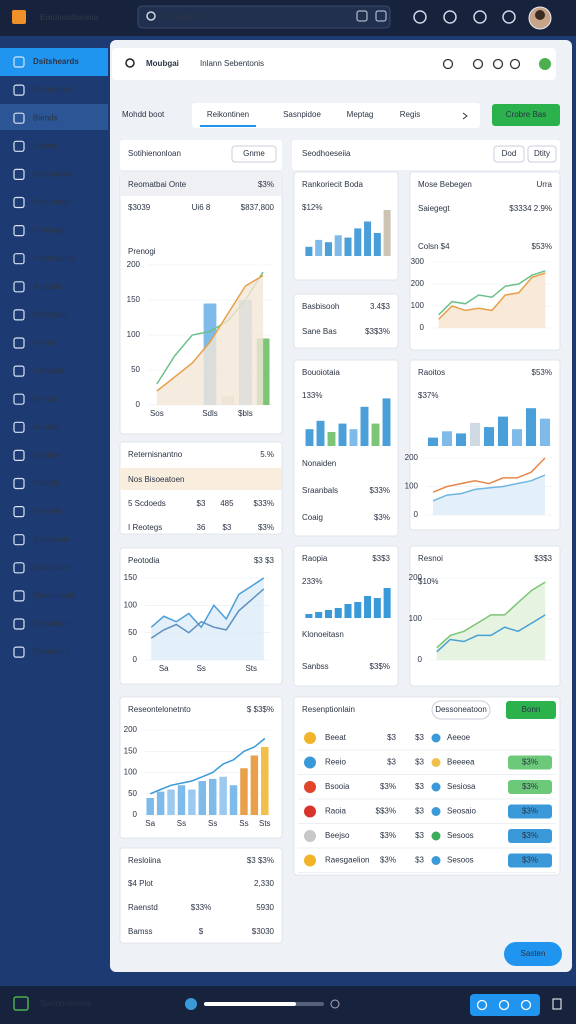 The height and width of the screenshot is (1024, 576). I want to click on card-title: Mose Bebegen, so click(445, 184).